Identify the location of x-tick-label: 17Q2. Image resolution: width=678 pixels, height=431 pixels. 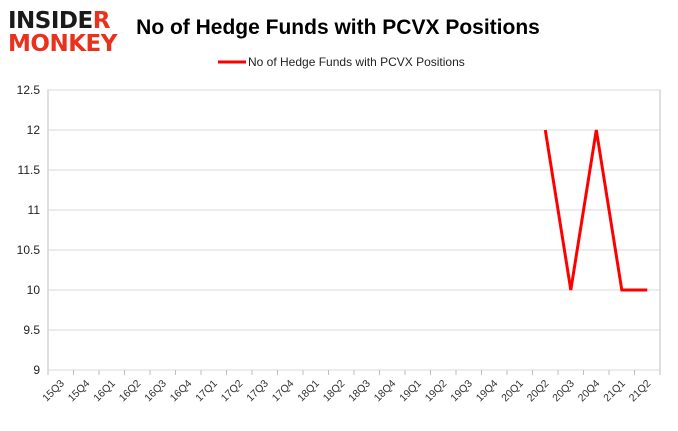
(232, 391).